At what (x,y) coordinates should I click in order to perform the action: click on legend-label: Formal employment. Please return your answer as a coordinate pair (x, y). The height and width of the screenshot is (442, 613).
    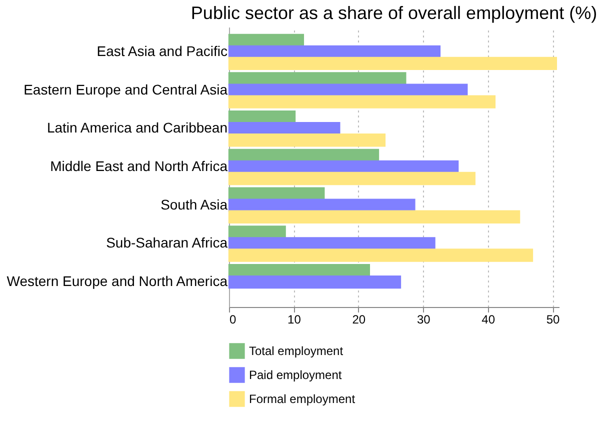
    Looking at the image, I should click on (302, 399).